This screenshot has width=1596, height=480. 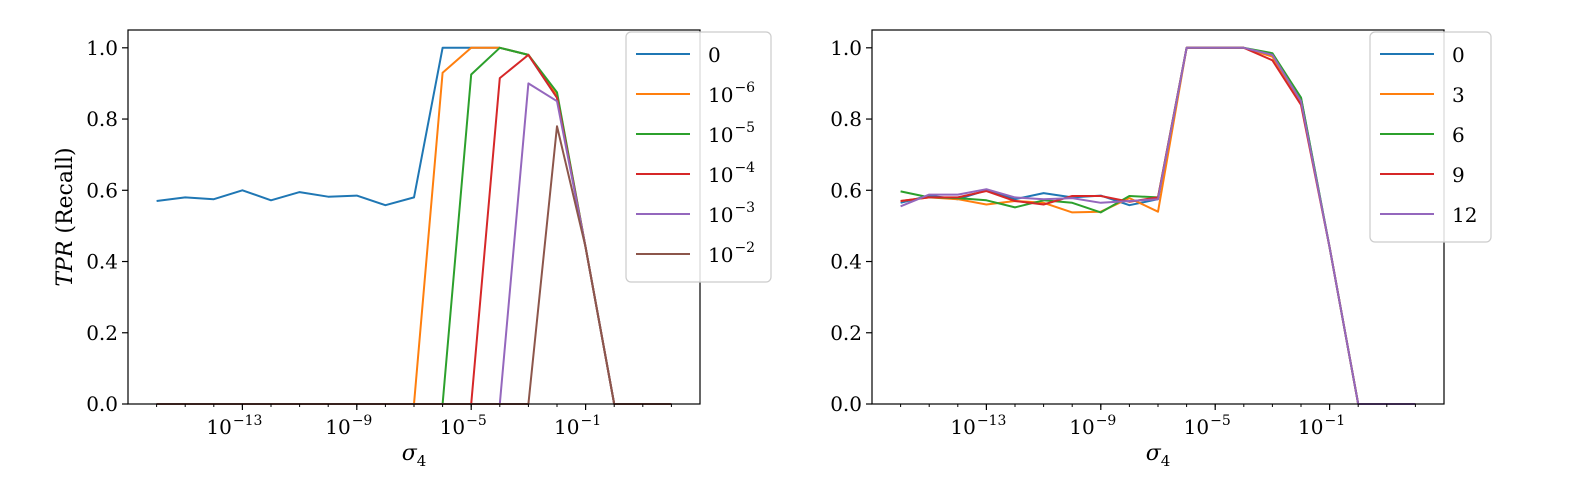 What do you see at coordinates (1458, 175) in the screenshot?
I see `legend-label: 9` at bounding box center [1458, 175].